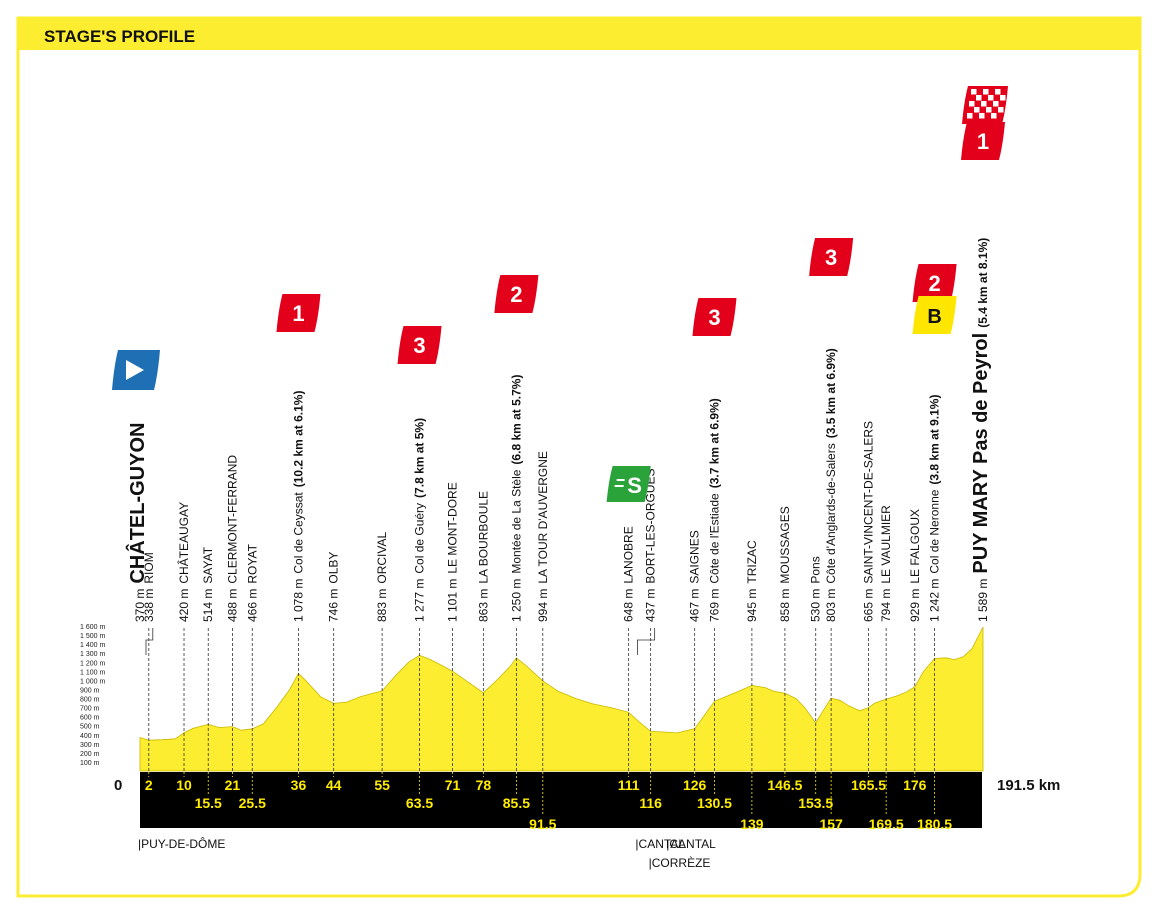  Describe the element at coordinates (233, 785) in the screenshot. I see `km-marker-label: 21` at that location.